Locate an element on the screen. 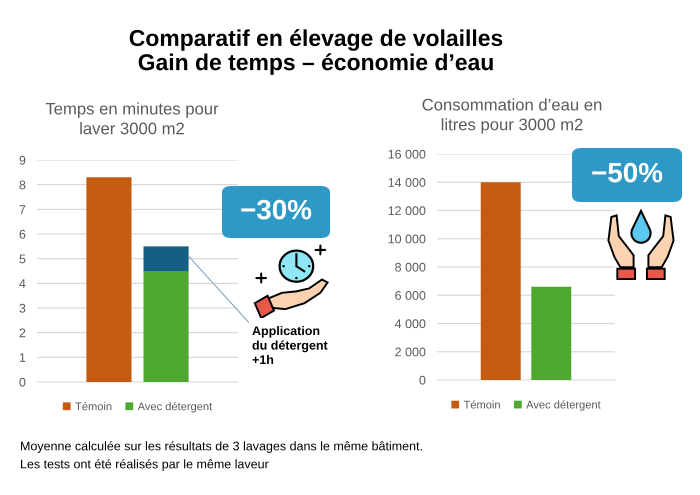 The image size is (700, 495). y-tick-label: 8 is located at coordinates (22, 185).